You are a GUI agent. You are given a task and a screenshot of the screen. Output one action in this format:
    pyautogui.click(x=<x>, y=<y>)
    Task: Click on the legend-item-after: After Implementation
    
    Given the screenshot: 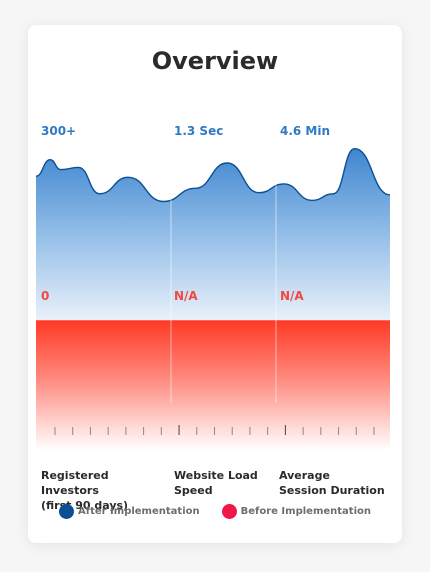 What is the action you would take?
    pyautogui.click(x=129, y=511)
    